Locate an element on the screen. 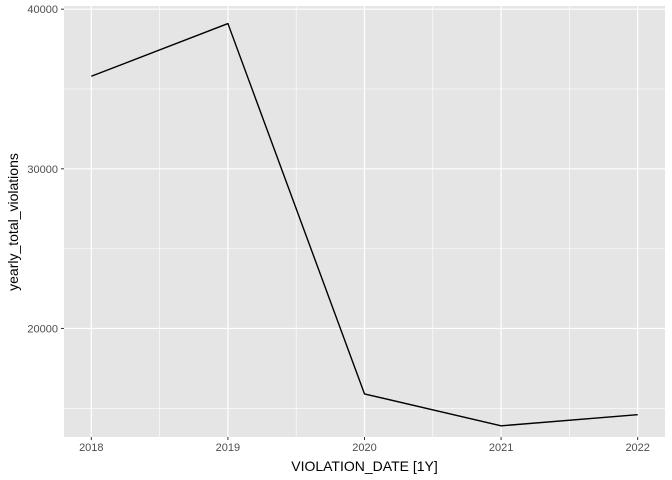  x-tick-label: 2019 is located at coordinates (228, 448).